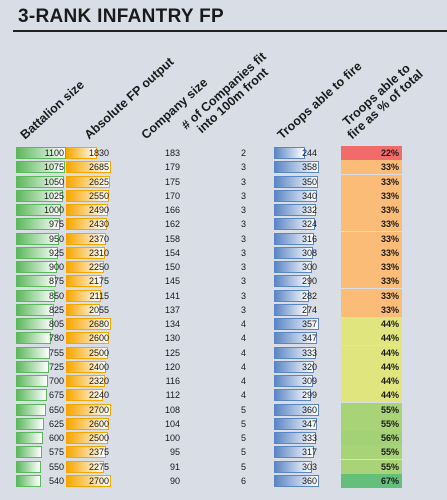  Describe the element at coordinates (309, 409) in the screenshot. I see `troops-fire-cell-value: 360` at that location.